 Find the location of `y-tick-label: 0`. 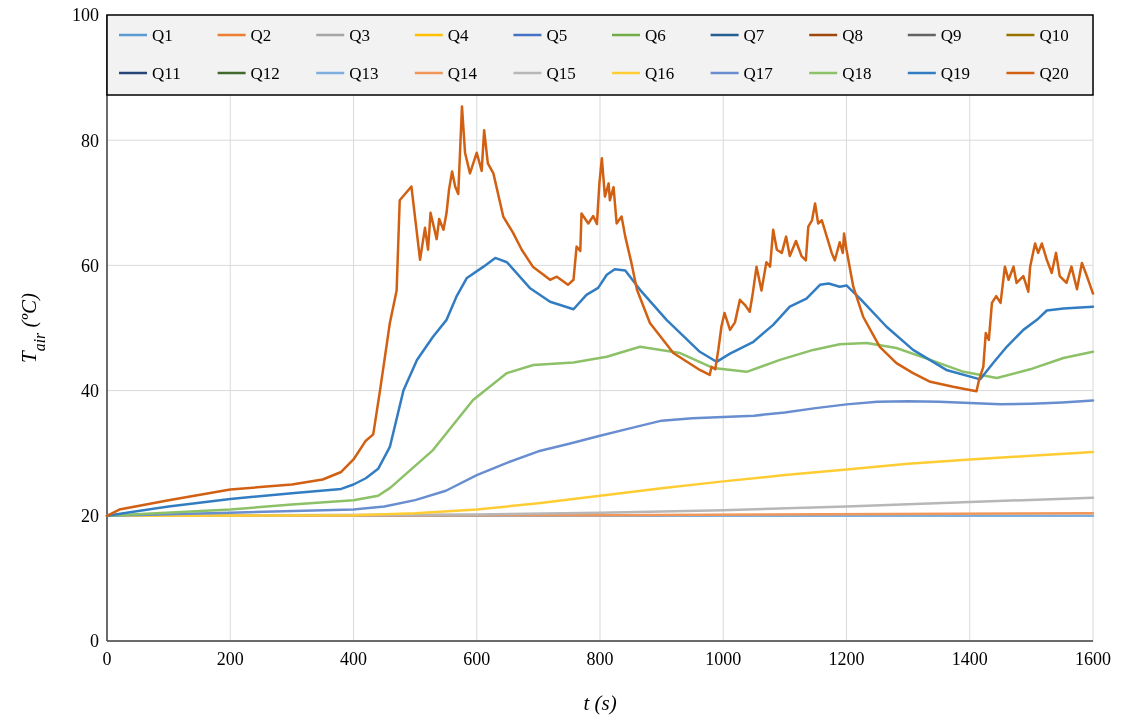

y-tick-label: 0 is located at coordinates (94, 641).